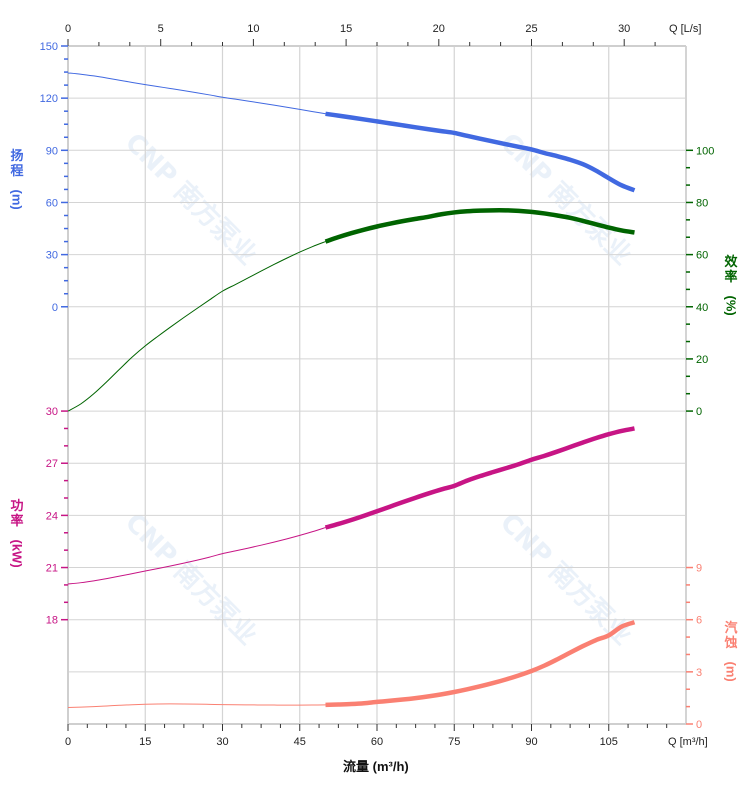 This screenshot has width=752, height=797. What do you see at coordinates (196, 556) in the screenshot?
I see `power-curve-full-range` at bounding box center [196, 556].